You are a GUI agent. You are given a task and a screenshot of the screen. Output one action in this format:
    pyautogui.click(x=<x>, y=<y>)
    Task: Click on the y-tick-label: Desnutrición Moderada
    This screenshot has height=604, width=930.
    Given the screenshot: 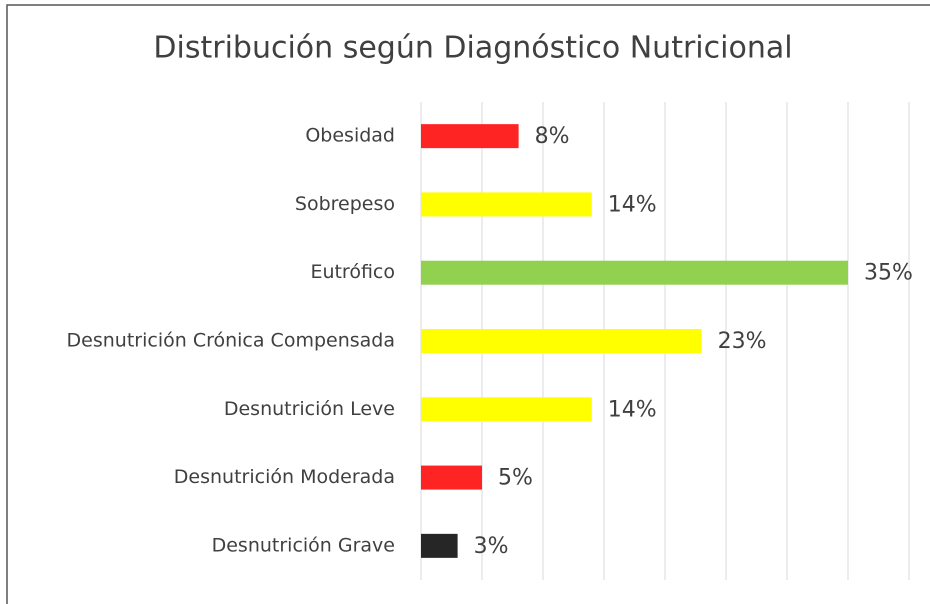 What is the action you would take?
    pyautogui.click(x=284, y=477)
    